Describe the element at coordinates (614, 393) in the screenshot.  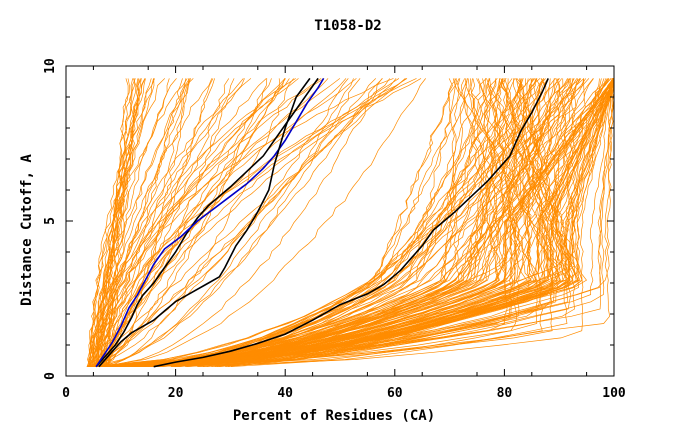
I see `x-tick-label: 100` at that location.